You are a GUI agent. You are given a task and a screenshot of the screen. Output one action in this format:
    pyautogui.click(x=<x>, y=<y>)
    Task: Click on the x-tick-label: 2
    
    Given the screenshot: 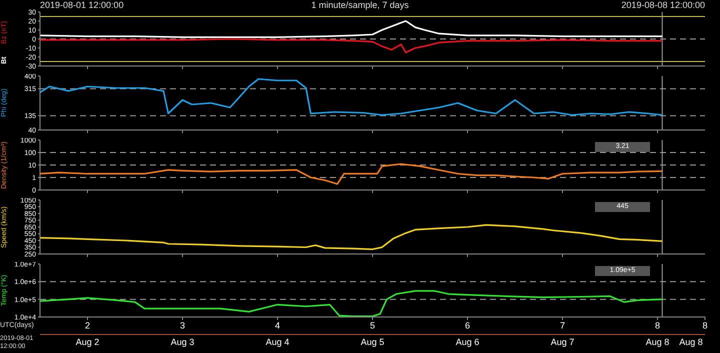 What is the action you would take?
    pyautogui.click(x=87, y=325)
    